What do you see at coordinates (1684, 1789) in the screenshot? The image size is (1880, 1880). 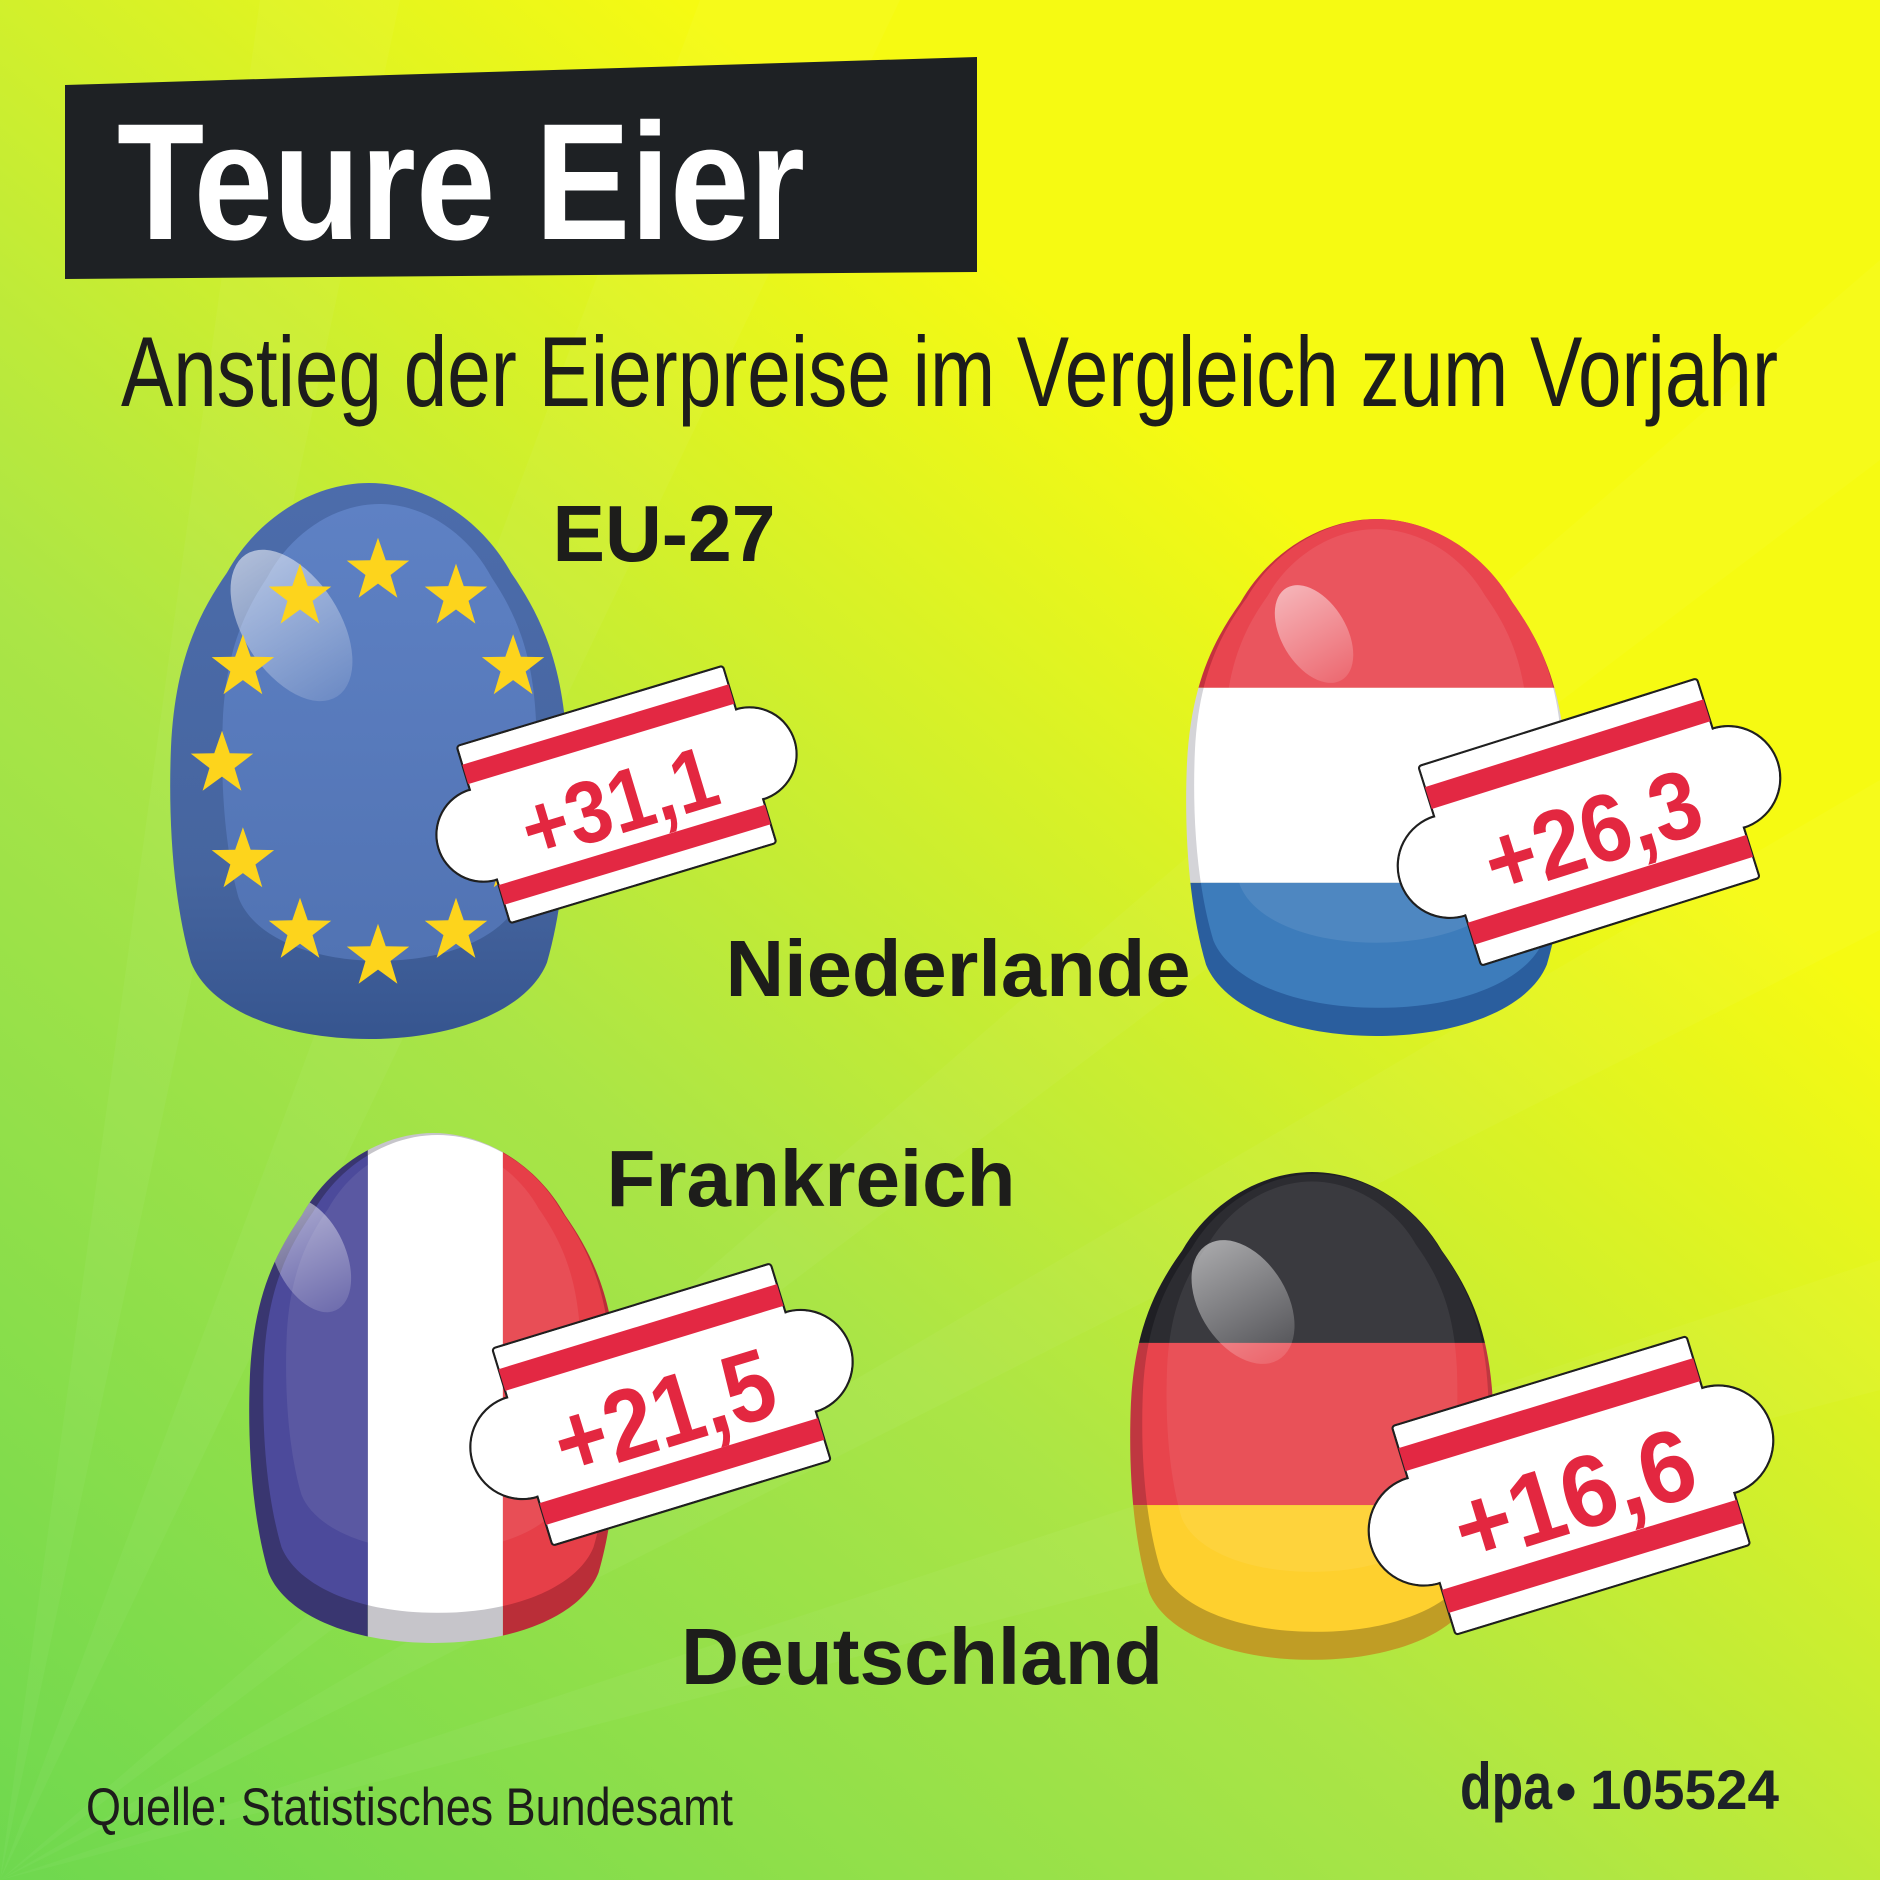 I see `svg-text: 105524` at bounding box center [1684, 1789].